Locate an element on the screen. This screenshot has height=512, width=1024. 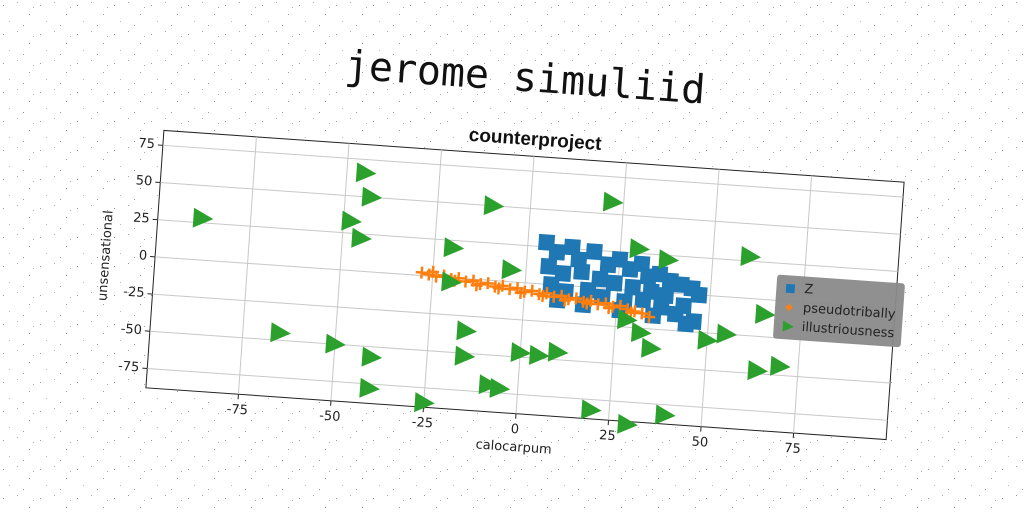
x-tick-label: 0 is located at coordinates (514, 430).